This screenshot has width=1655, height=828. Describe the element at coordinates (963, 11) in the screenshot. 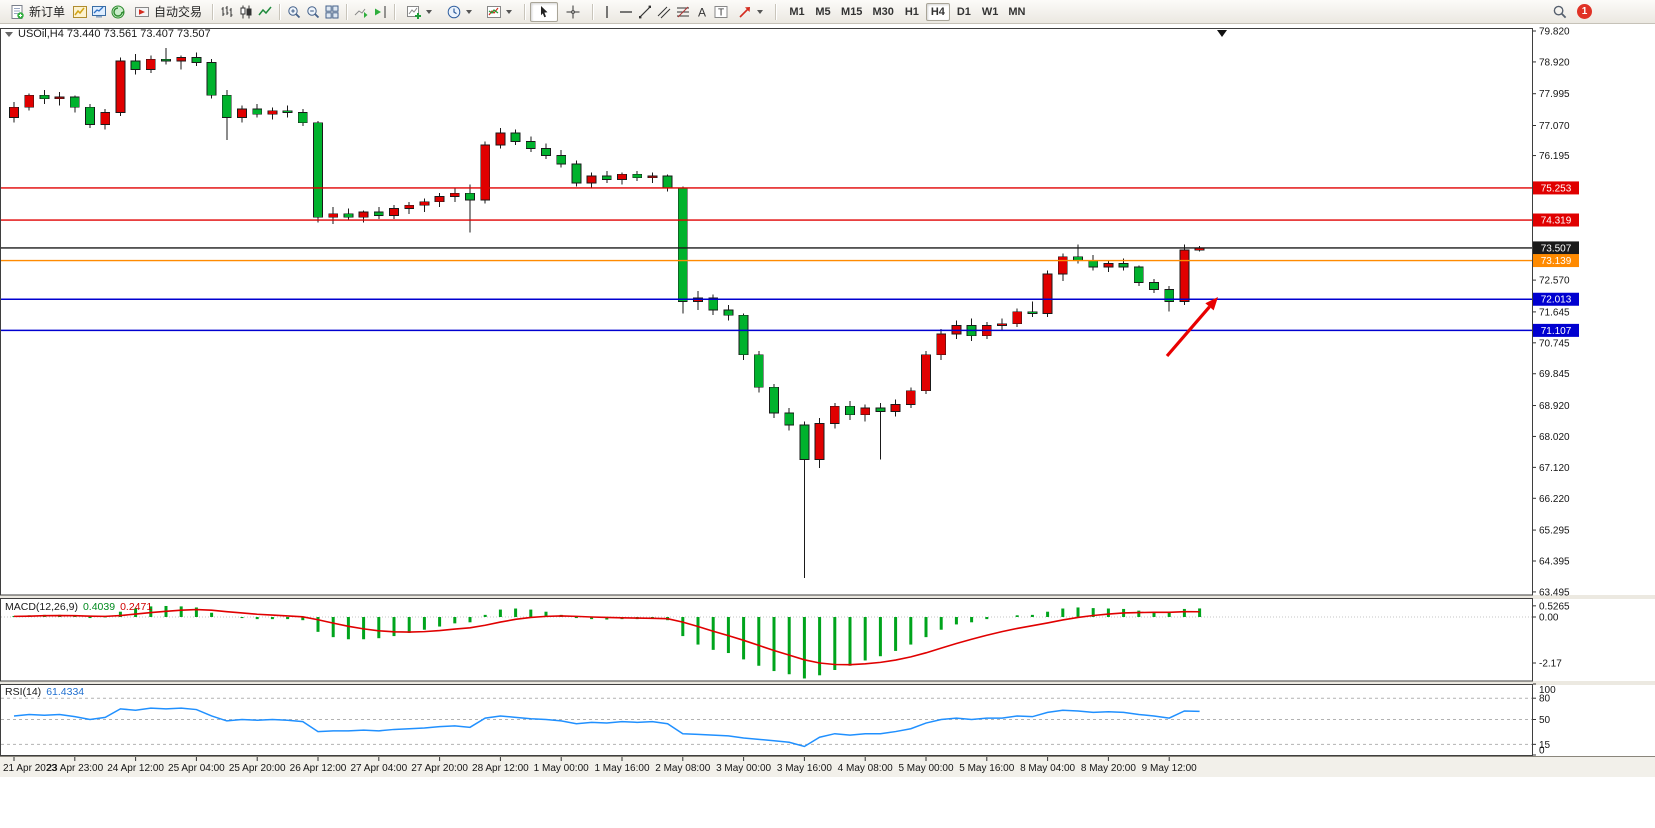

I see `timeframe-d1: D1` at that location.